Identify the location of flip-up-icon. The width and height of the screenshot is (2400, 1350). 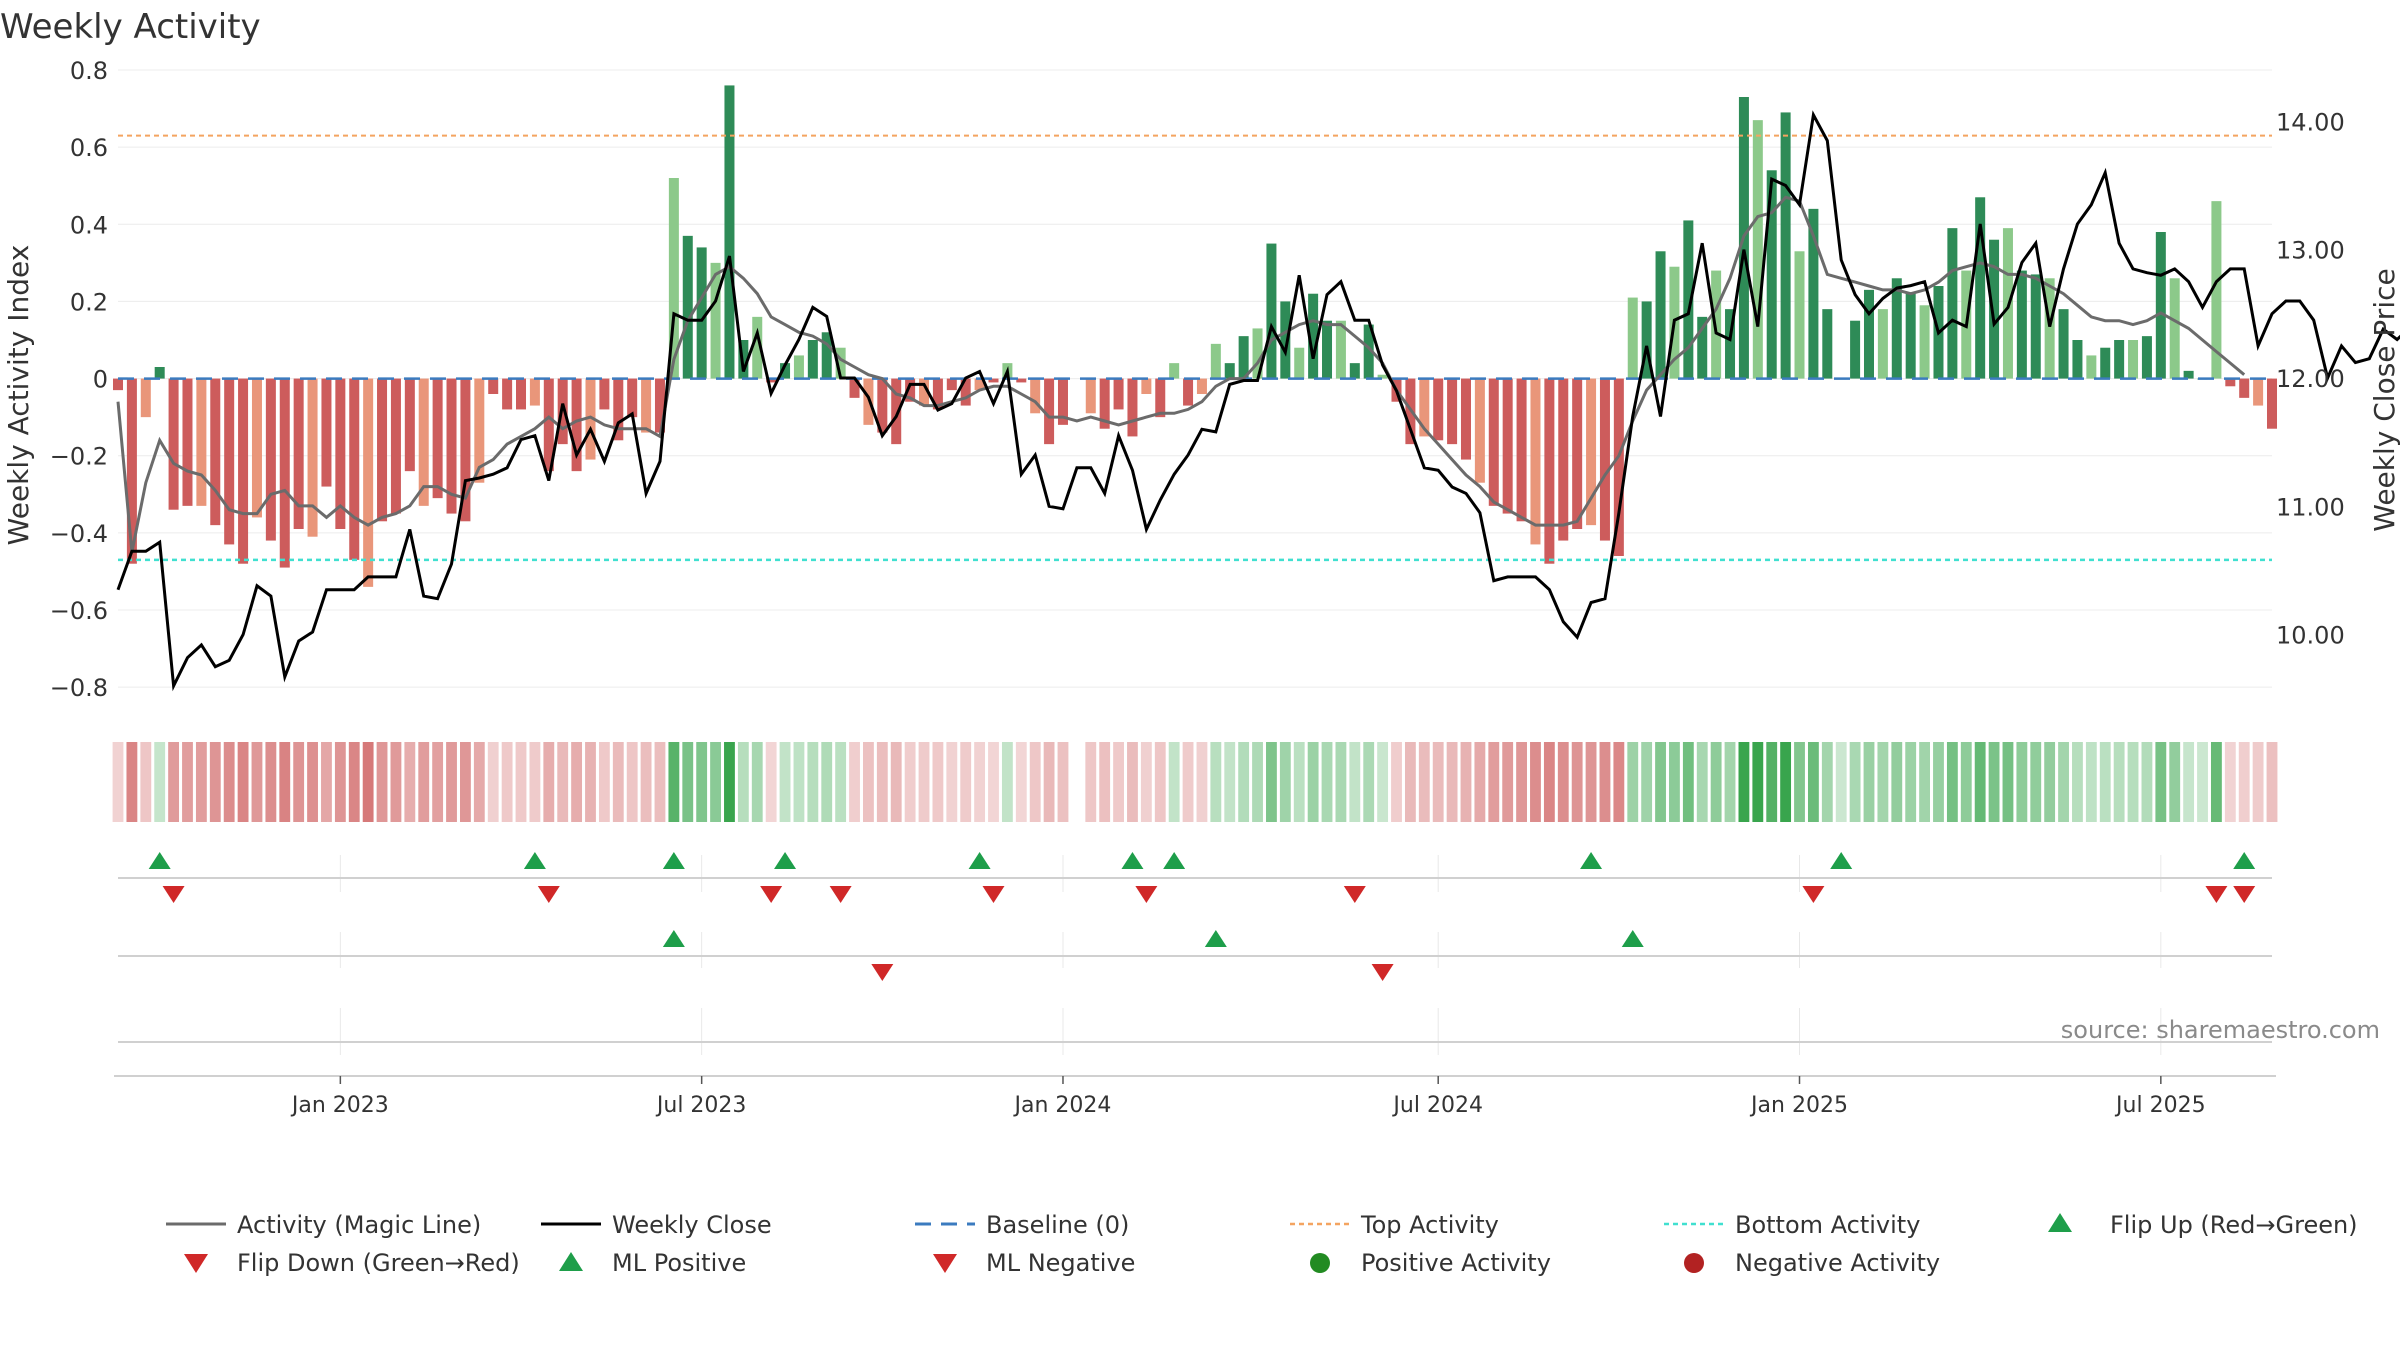
(2060, 1222).